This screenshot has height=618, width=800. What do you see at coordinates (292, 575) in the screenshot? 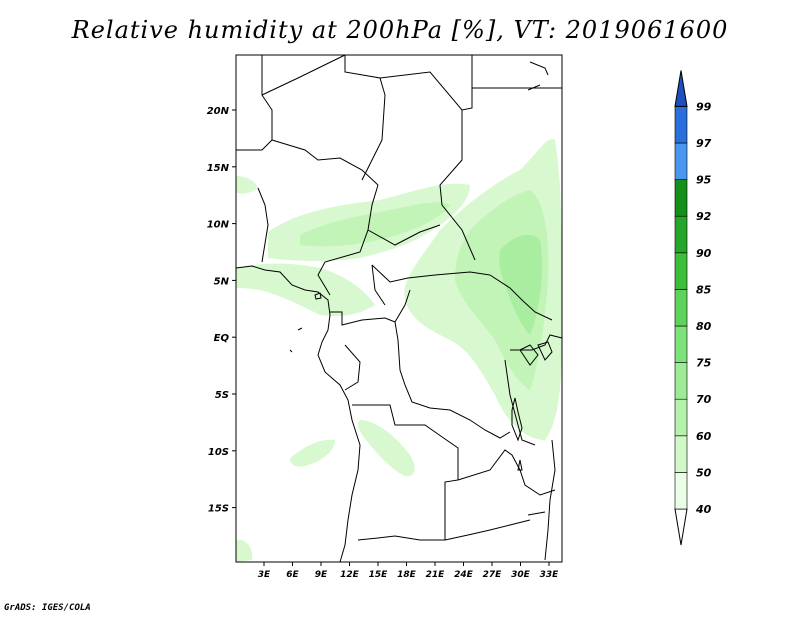
I see `lon-label: 6E` at bounding box center [292, 575].